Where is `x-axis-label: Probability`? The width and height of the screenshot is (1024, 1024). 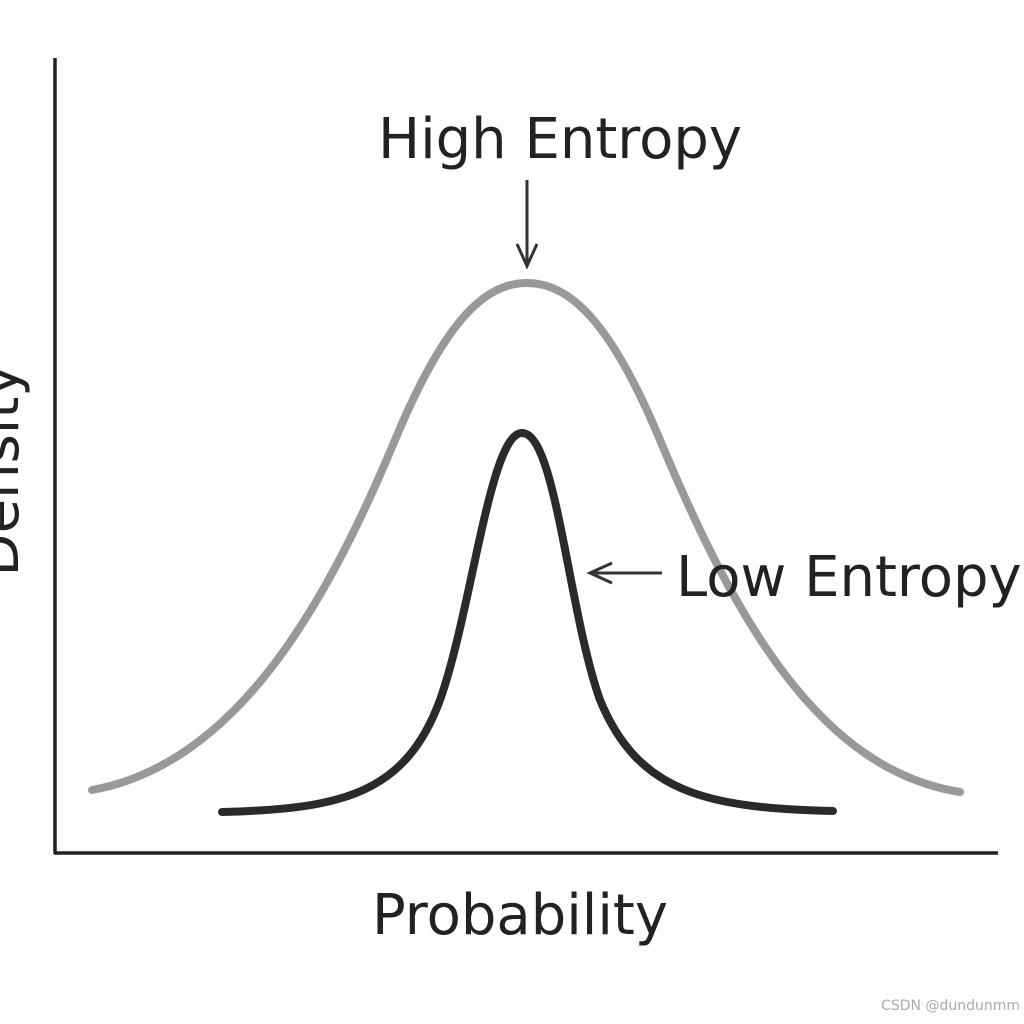
x-axis-label: Probability is located at coordinates (520, 915).